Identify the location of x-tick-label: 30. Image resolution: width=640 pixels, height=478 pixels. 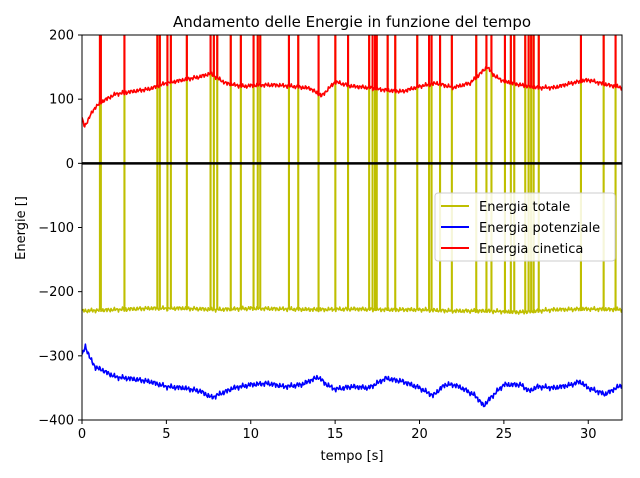
(588, 434).